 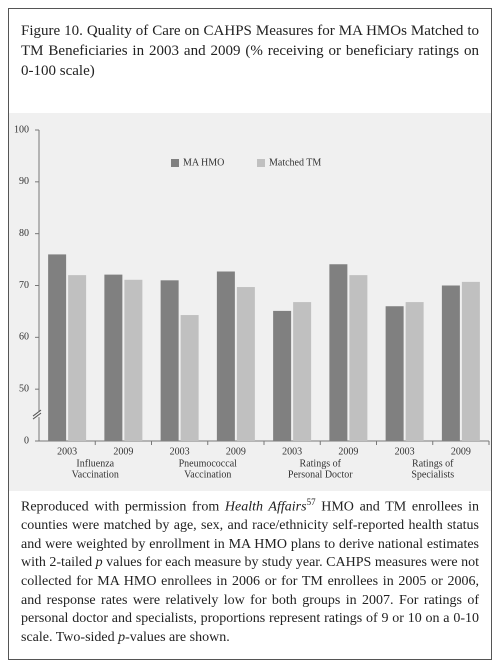 I want to click on legend-label: Matched TM, so click(x=295, y=162).